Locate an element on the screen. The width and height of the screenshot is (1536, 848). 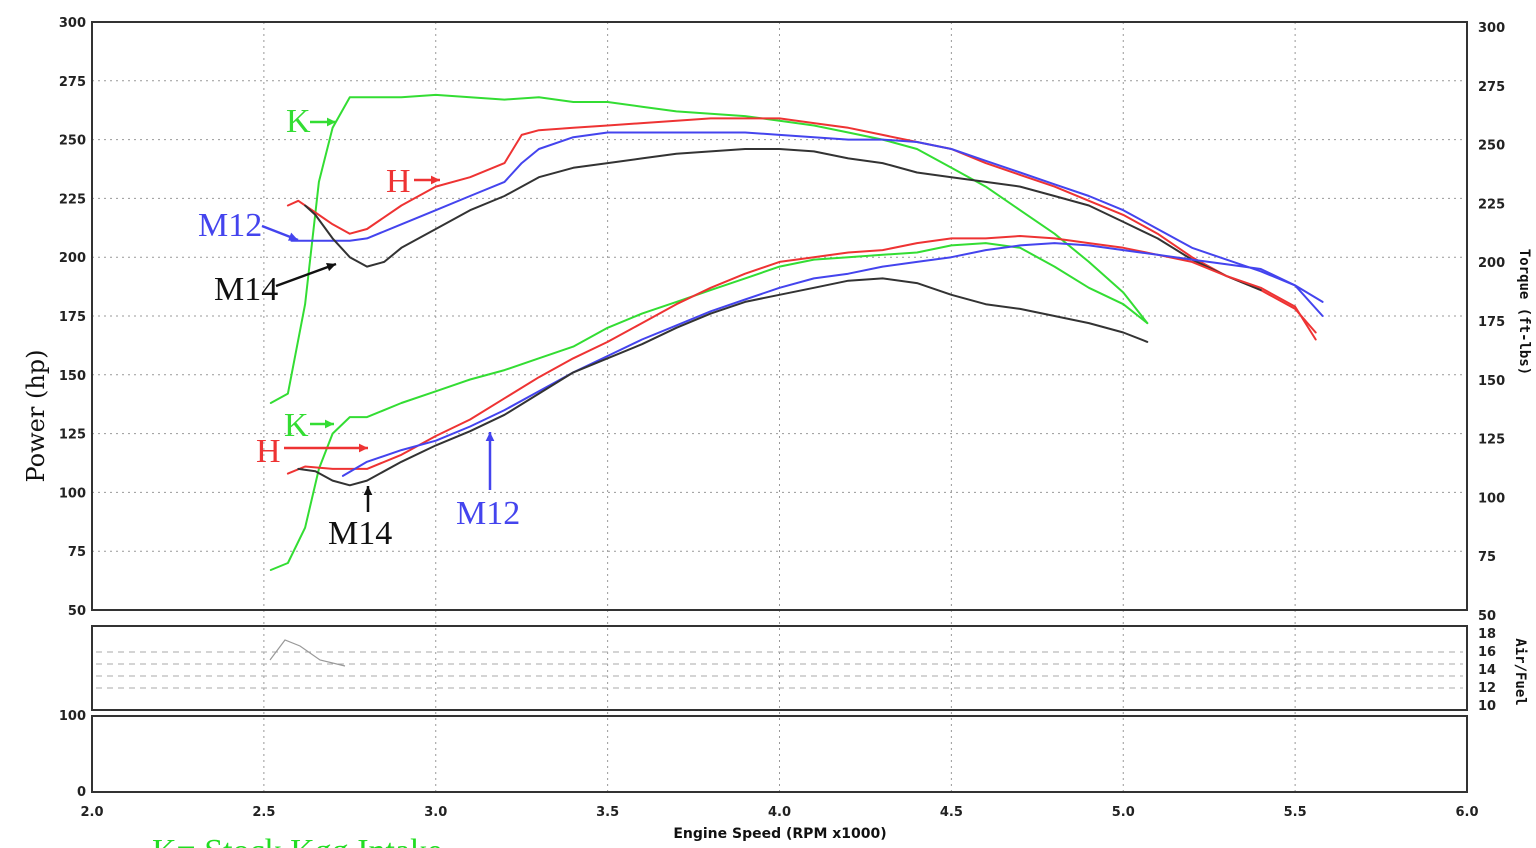
y-tick-label-right: 175 is located at coordinates (1491, 322).